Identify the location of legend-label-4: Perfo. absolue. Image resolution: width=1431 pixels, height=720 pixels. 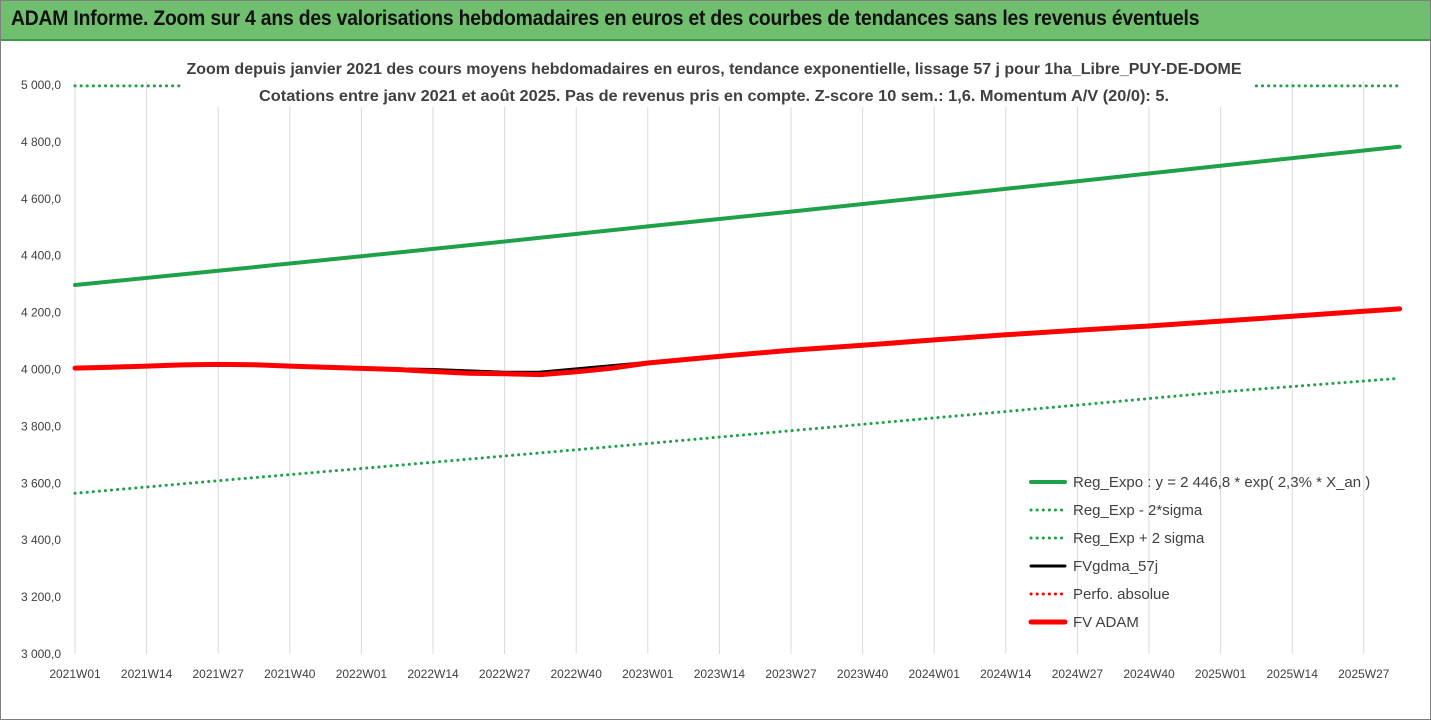
(1121, 594).